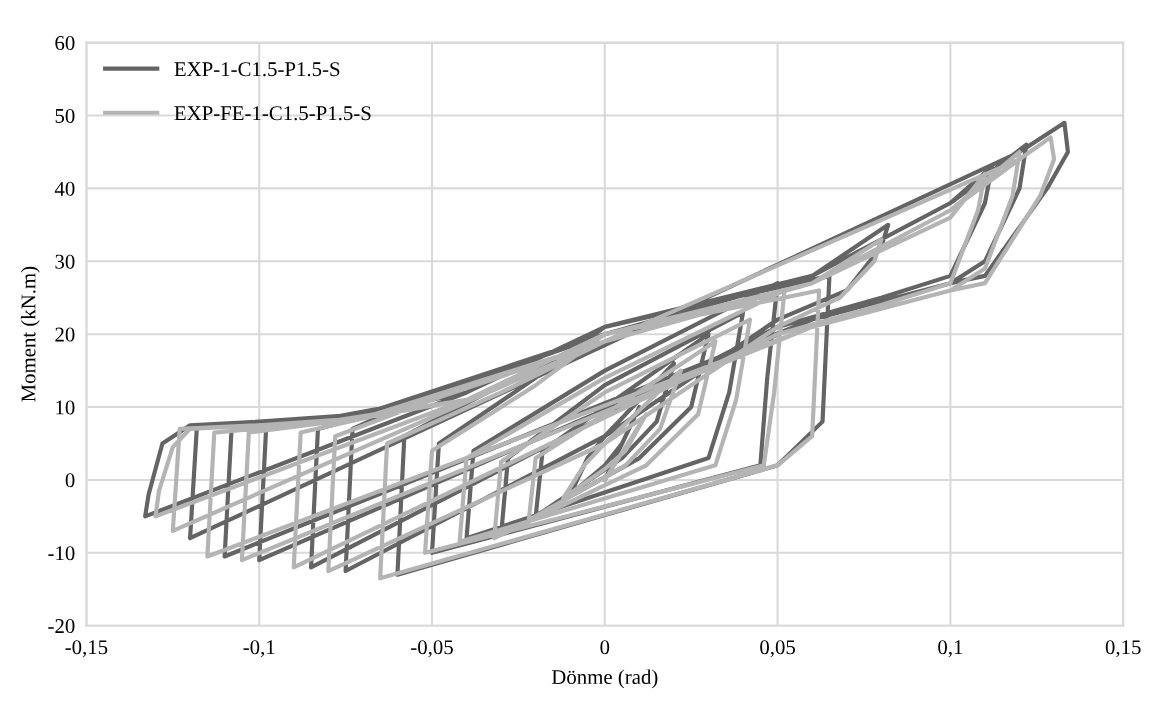  What do you see at coordinates (30, 334) in the screenshot?
I see `y-axis-title: Moment (kN.m)` at bounding box center [30, 334].